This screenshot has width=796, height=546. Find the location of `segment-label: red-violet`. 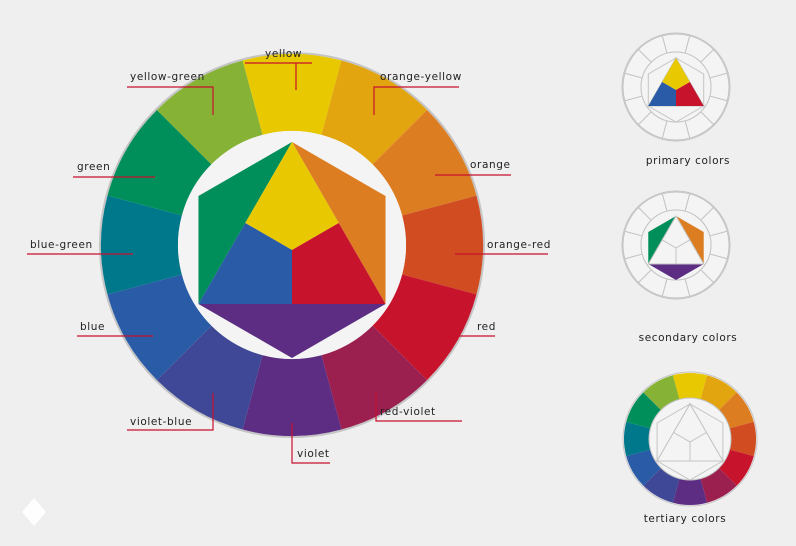

segment-label: red-violet is located at coordinates (408, 412).